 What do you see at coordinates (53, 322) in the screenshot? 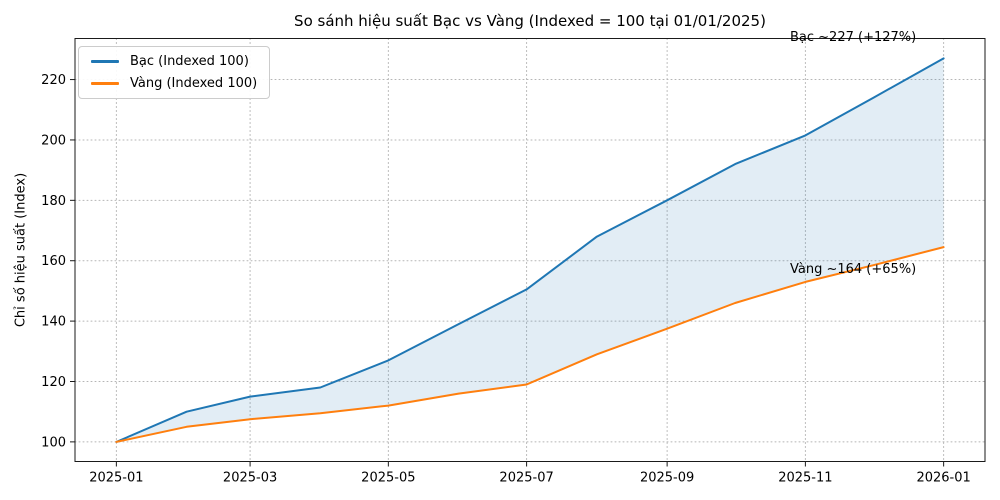
I see `y-tick-label: 140` at bounding box center [53, 322].